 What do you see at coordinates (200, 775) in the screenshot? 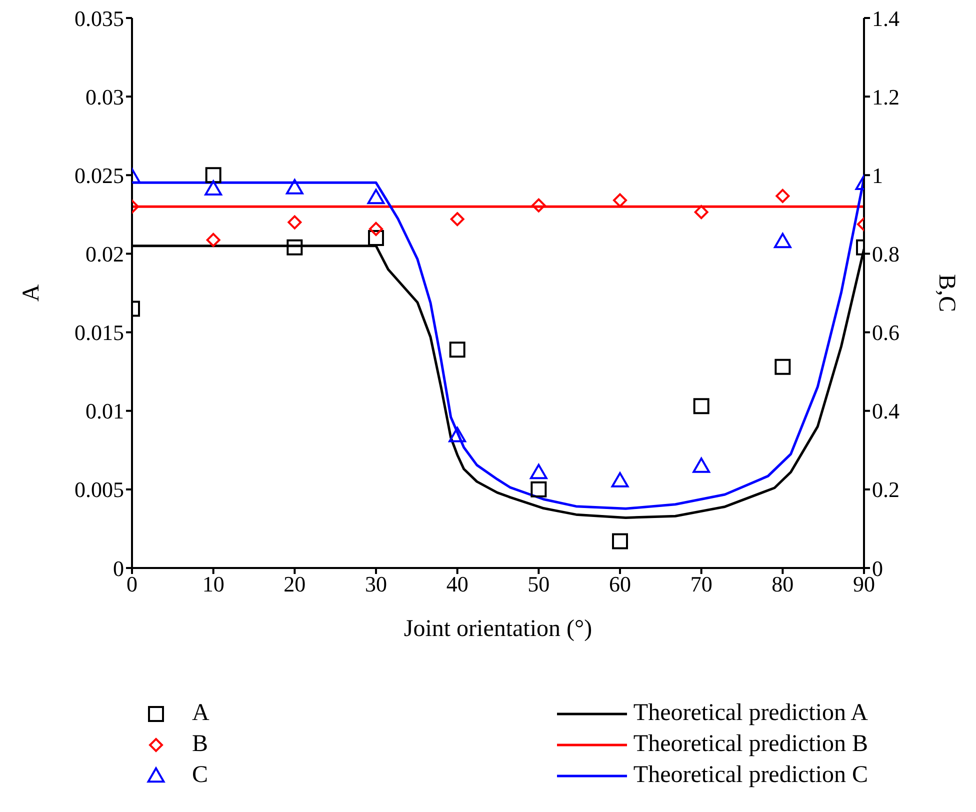
I see `legend-label: C` at bounding box center [200, 775].